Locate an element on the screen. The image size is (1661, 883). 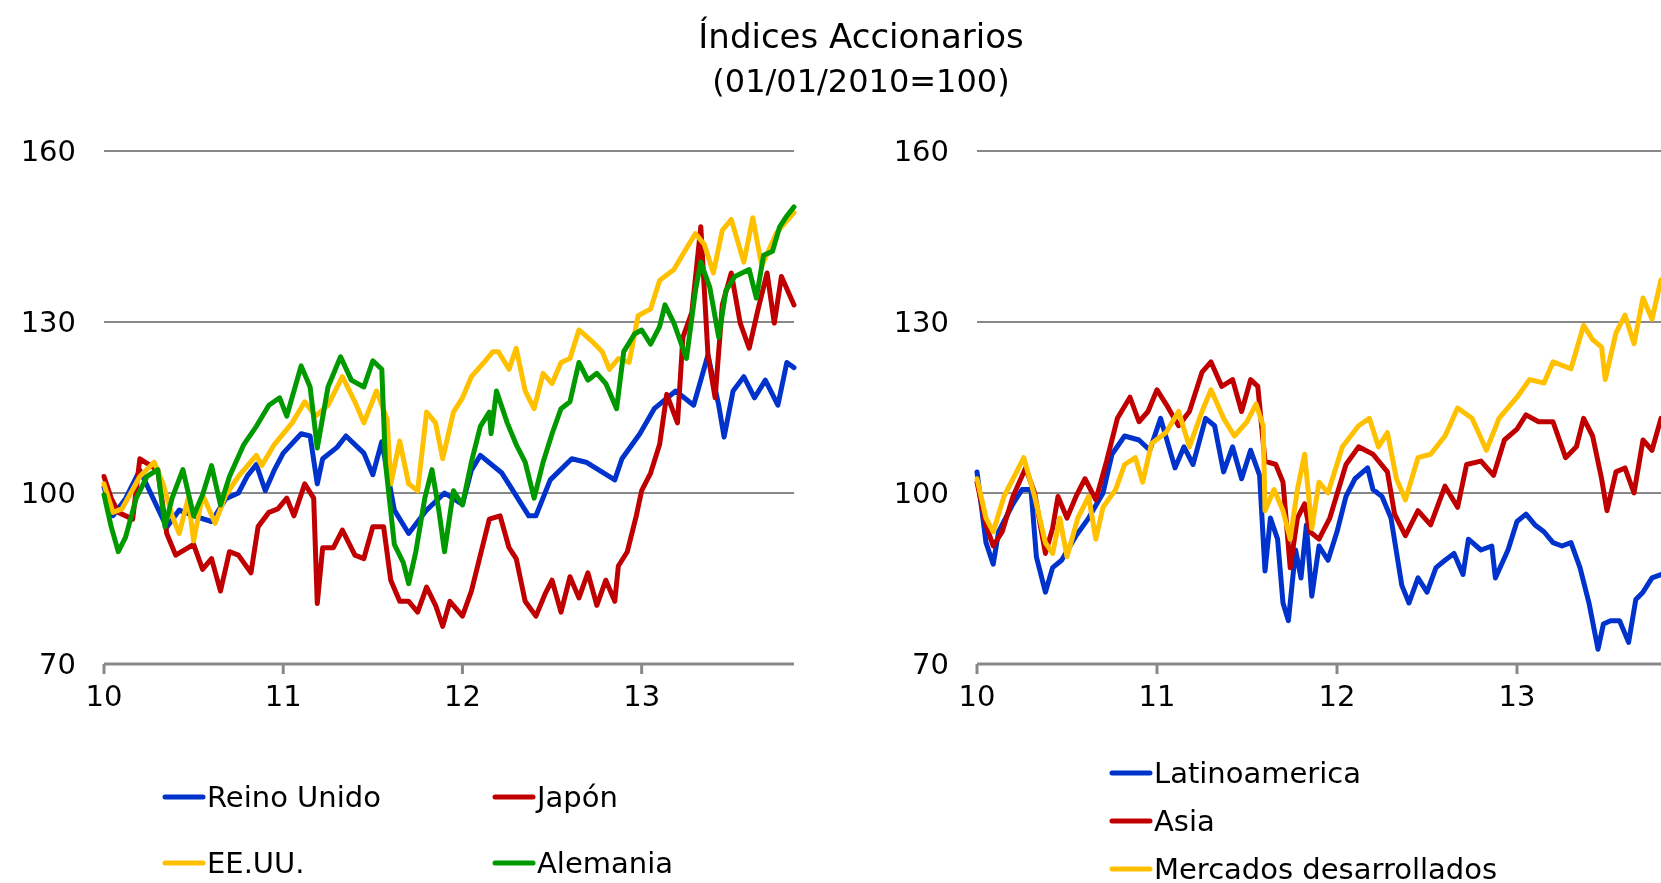
legend-label: Reino Unido is located at coordinates (294, 797).